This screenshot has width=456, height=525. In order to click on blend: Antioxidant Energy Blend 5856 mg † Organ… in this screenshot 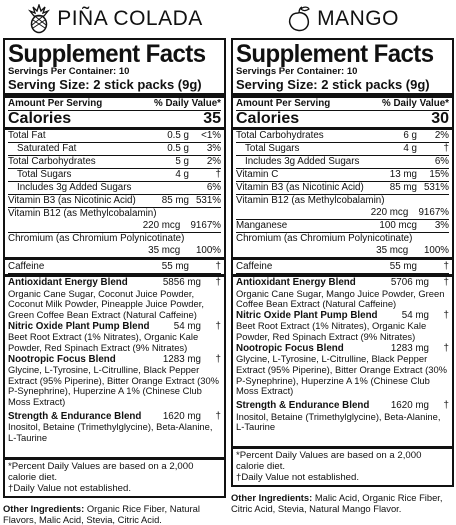, I will do `click(114, 299)`.